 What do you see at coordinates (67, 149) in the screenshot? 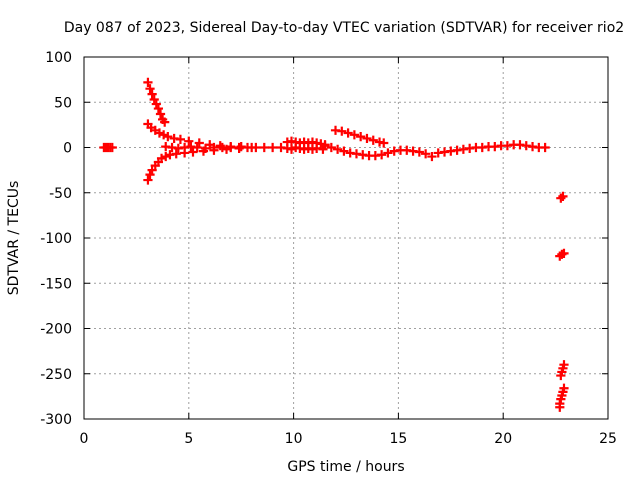
I see `y-tick-label: 0` at bounding box center [67, 149].